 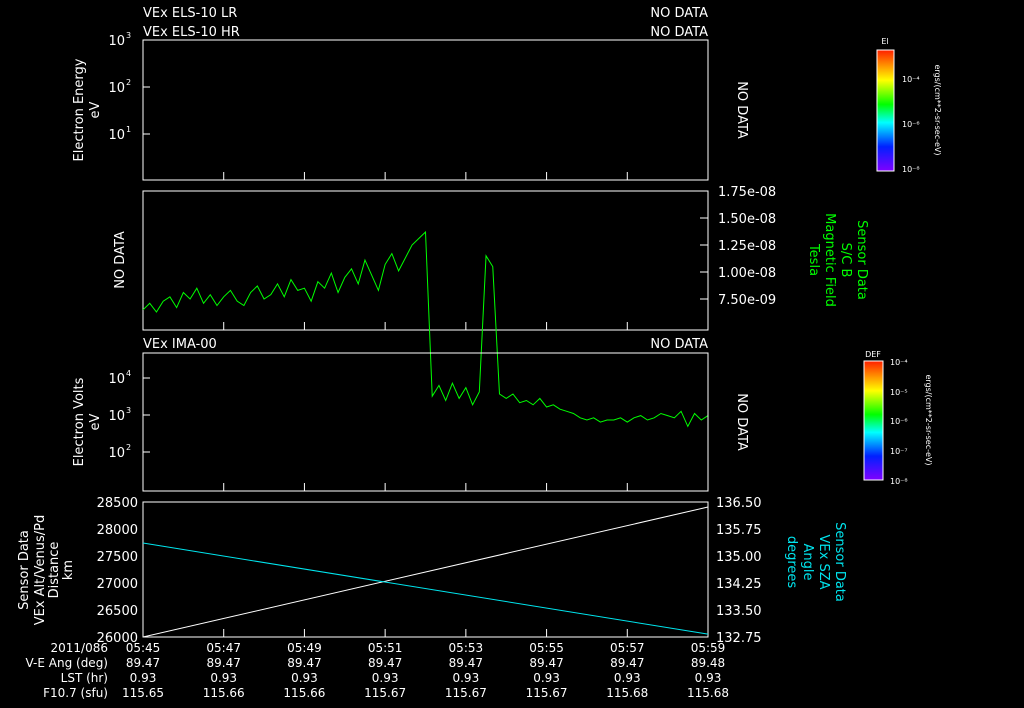 I want to click on p3-ylabel: Electron Volts, so click(x=79, y=421).